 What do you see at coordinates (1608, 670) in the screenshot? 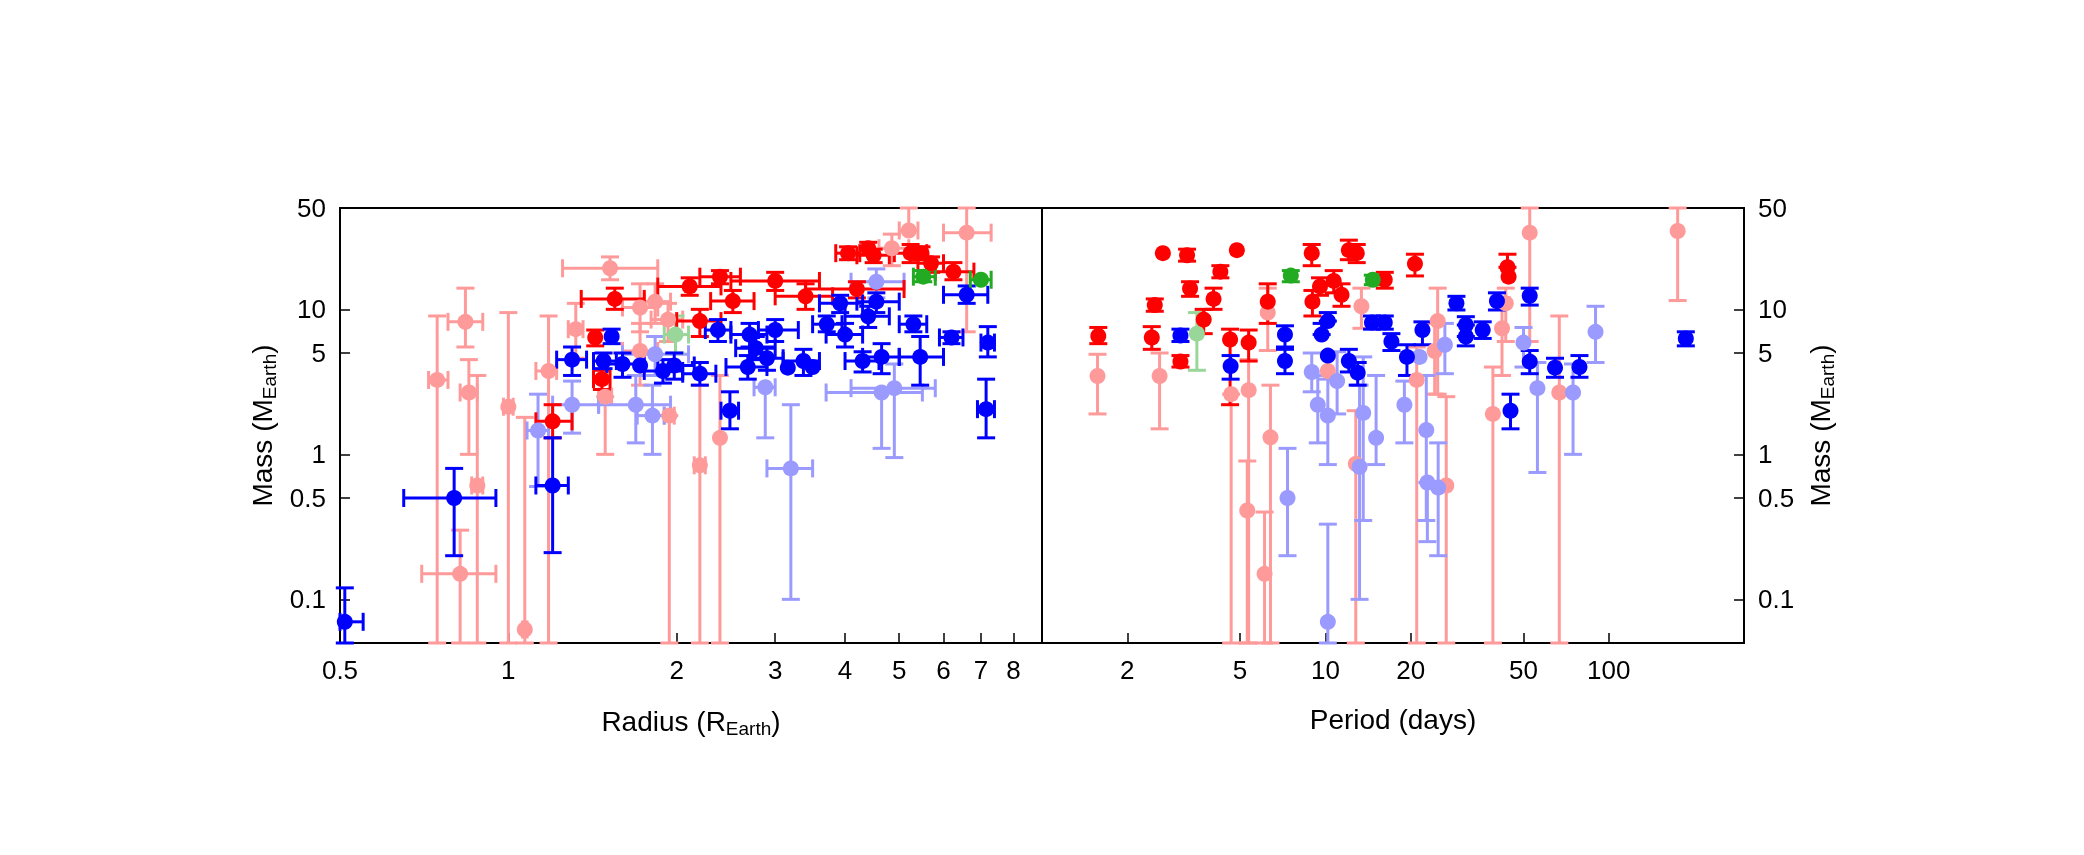
I see `x-tick-label: 100` at bounding box center [1608, 670].